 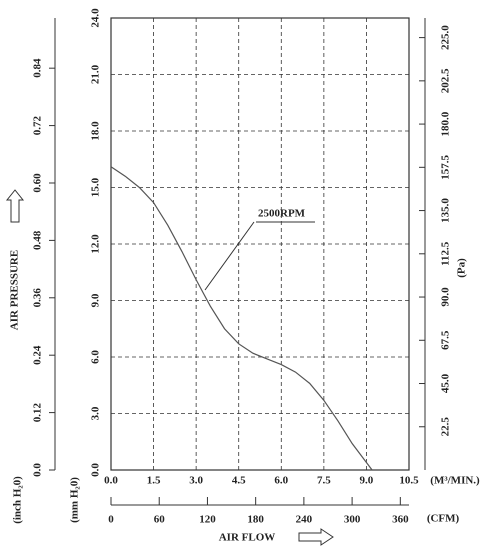 What do you see at coordinates (239, 481) in the screenshot?
I see `x-tick-label: 4.5` at bounding box center [239, 481].